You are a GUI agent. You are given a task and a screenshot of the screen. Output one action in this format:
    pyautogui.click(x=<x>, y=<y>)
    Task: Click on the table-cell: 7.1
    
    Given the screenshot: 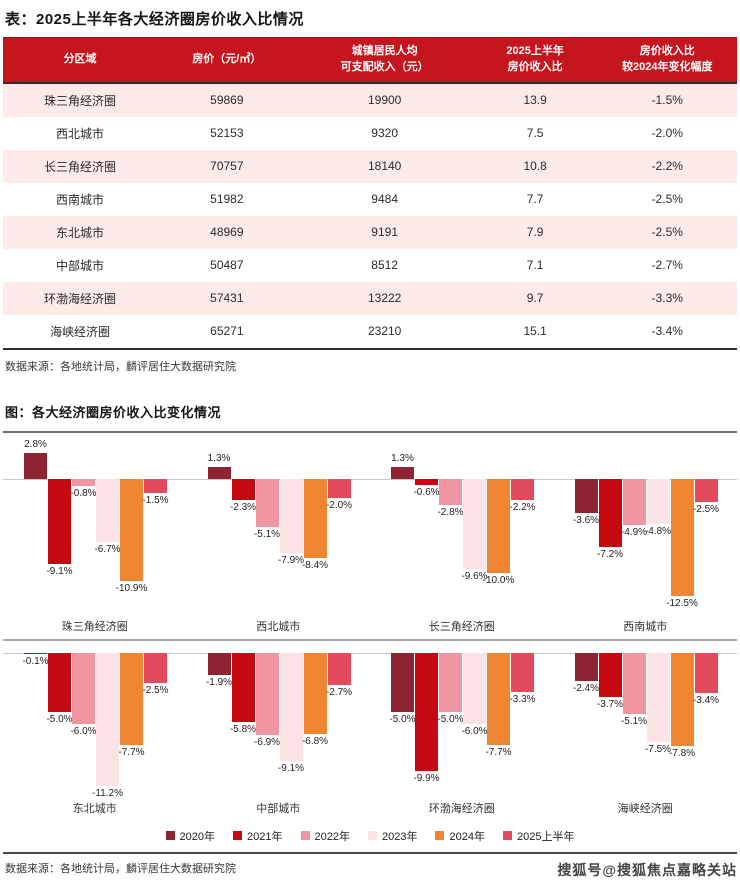 What is the action you would take?
    pyautogui.click(x=535, y=265)
    